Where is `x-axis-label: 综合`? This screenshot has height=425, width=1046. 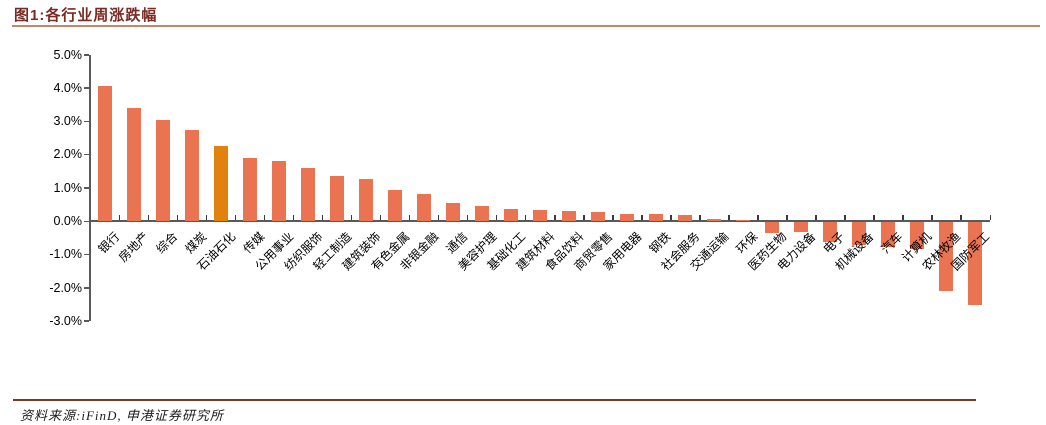 x-axis-label: 综合 is located at coordinates (166, 243).